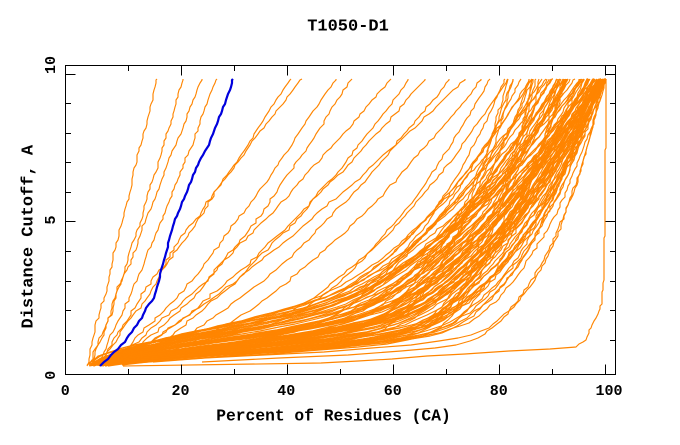  What do you see at coordinates (333, 416) in the screenshot?
I see `svg-text: Percent of Residues (CA)` at bounding box center [333, 416].